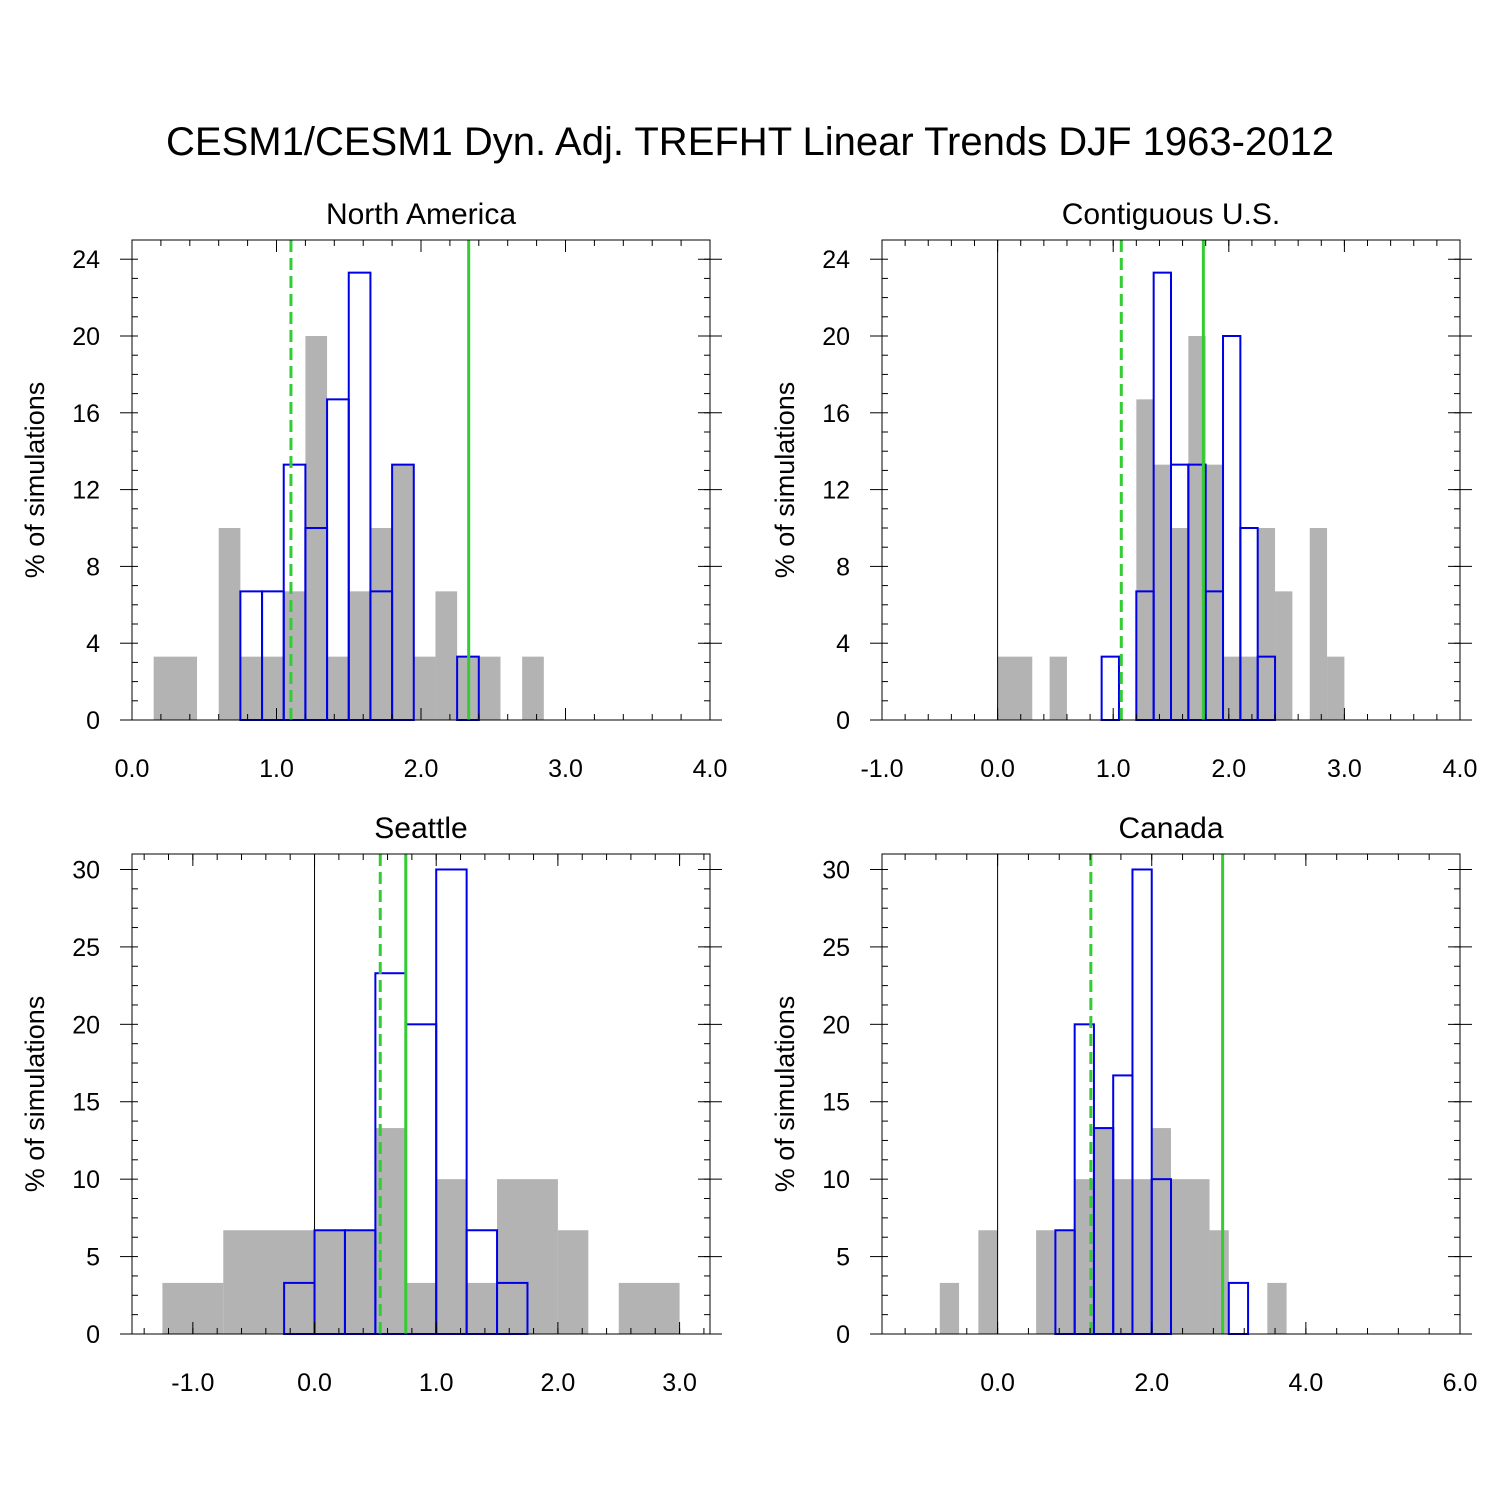 The image size is (1500, 1500). What do you see at coordinates (421, 214) in the screenshot?
I see `panel-title: North America` at bounding box center [421, 214].